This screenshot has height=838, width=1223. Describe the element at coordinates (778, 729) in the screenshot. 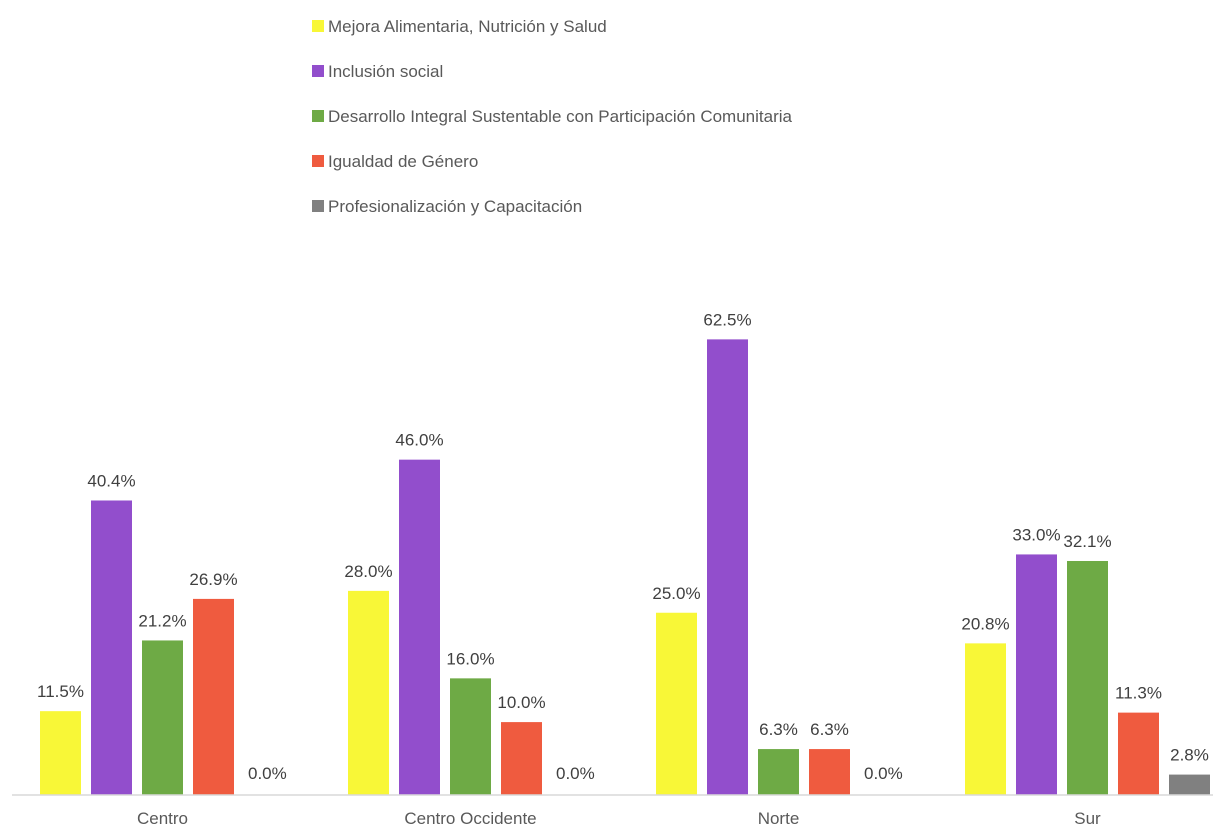

I see `data-label-3-3: 6.3%` at that location.